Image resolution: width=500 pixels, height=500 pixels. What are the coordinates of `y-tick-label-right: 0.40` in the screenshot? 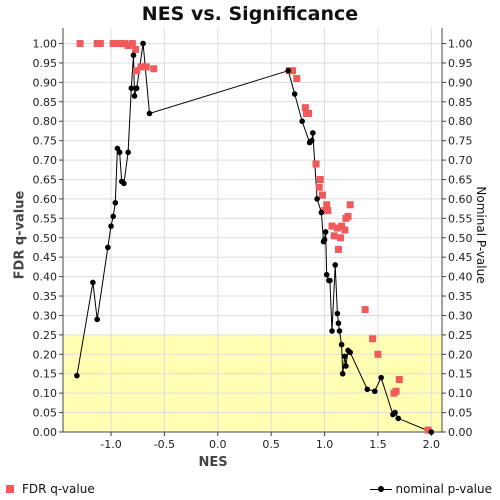 It's located at (460, 277).